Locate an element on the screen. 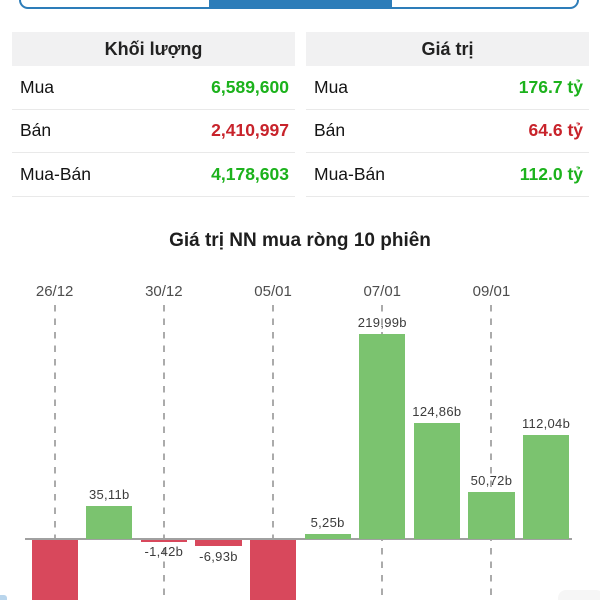 This screenshot has height=600, width=600. value-table-rows: Mua 176.7 tỷ Bán 64.6 tỷ Mua-Bán 112.0 tỷ is located at coordinates (447, 131).